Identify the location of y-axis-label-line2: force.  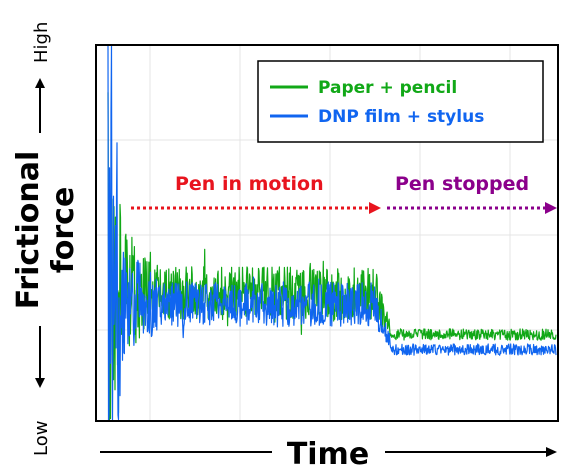
(63, 230).